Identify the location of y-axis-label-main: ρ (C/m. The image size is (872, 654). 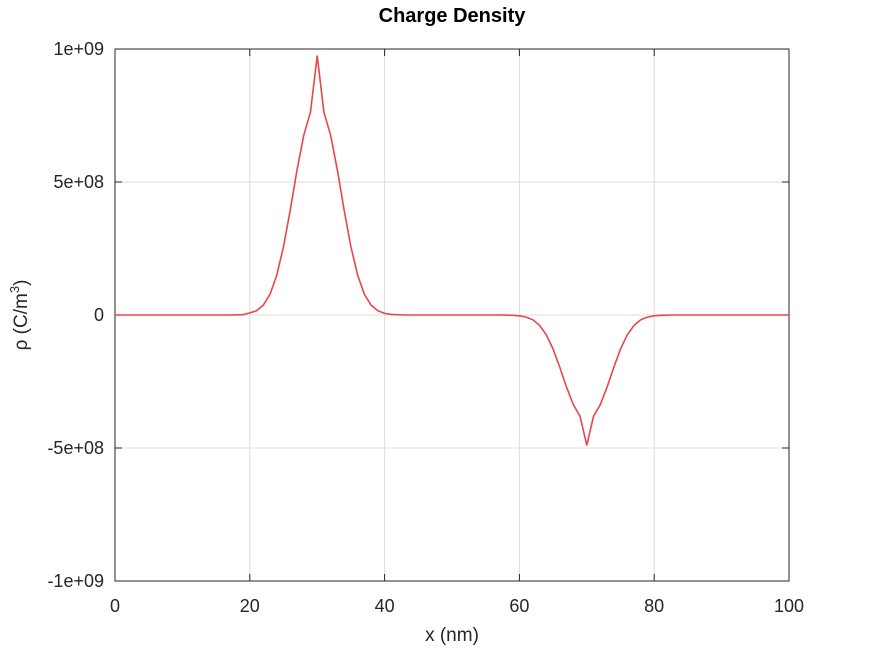
(21, 321).